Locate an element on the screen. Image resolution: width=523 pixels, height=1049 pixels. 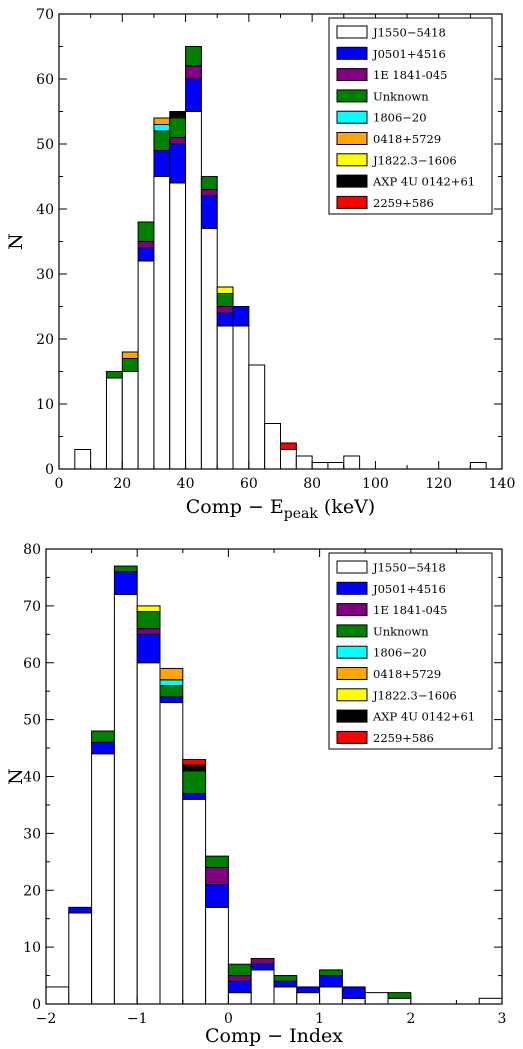
y-tick-label: 0 is located at coordinates (36, 1005).